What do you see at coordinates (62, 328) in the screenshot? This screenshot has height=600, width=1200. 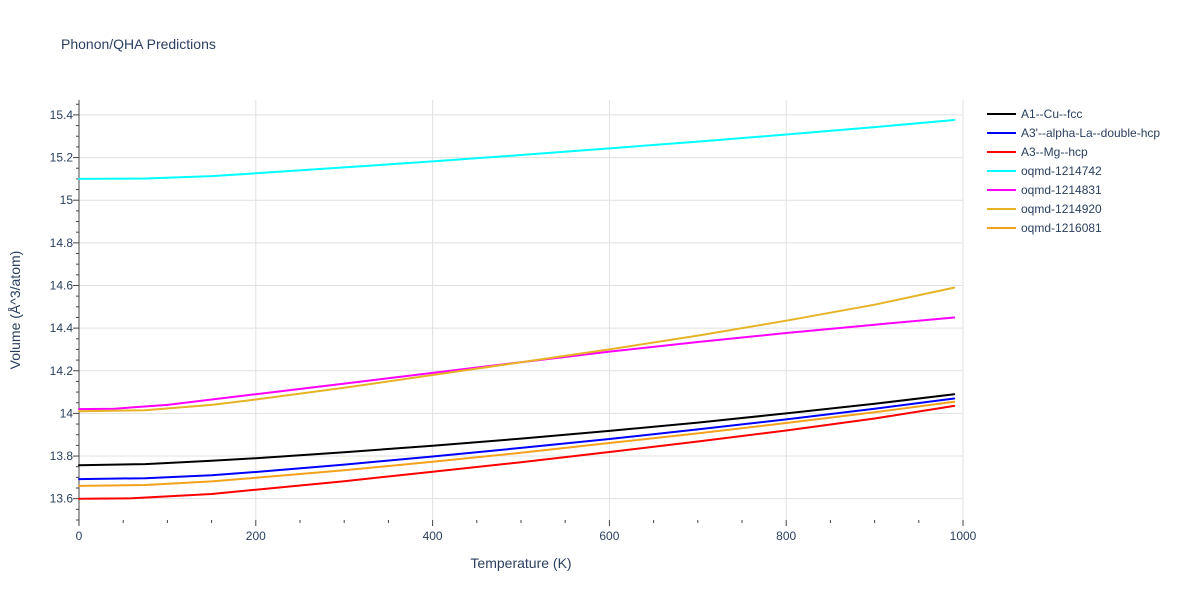 I see `y-tick-label: 14.4` at bounding box center [62, 328].